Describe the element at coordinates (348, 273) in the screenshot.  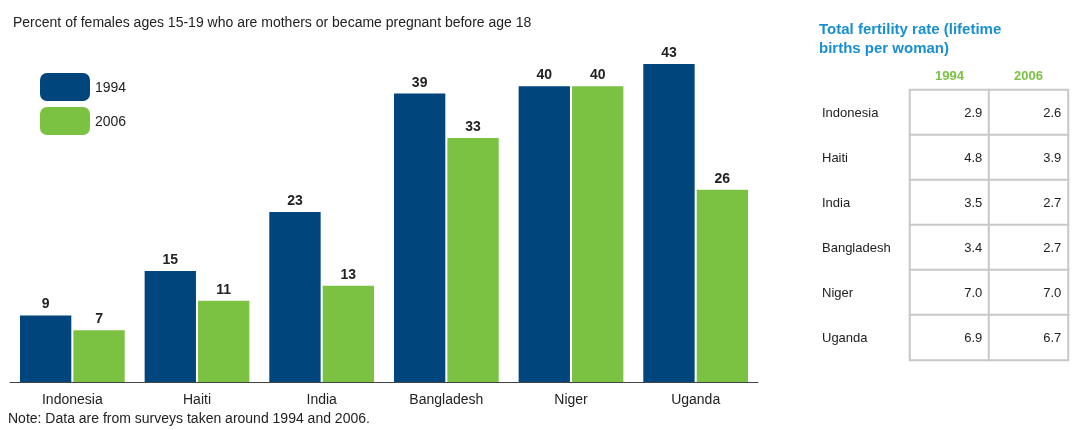
I see `data-label: 13` at that location.